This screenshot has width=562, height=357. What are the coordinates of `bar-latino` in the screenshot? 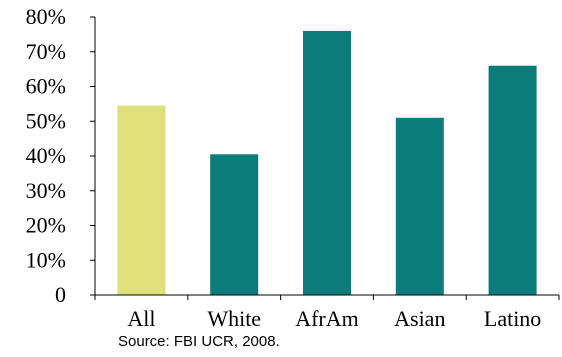 It's located at (512, 180).